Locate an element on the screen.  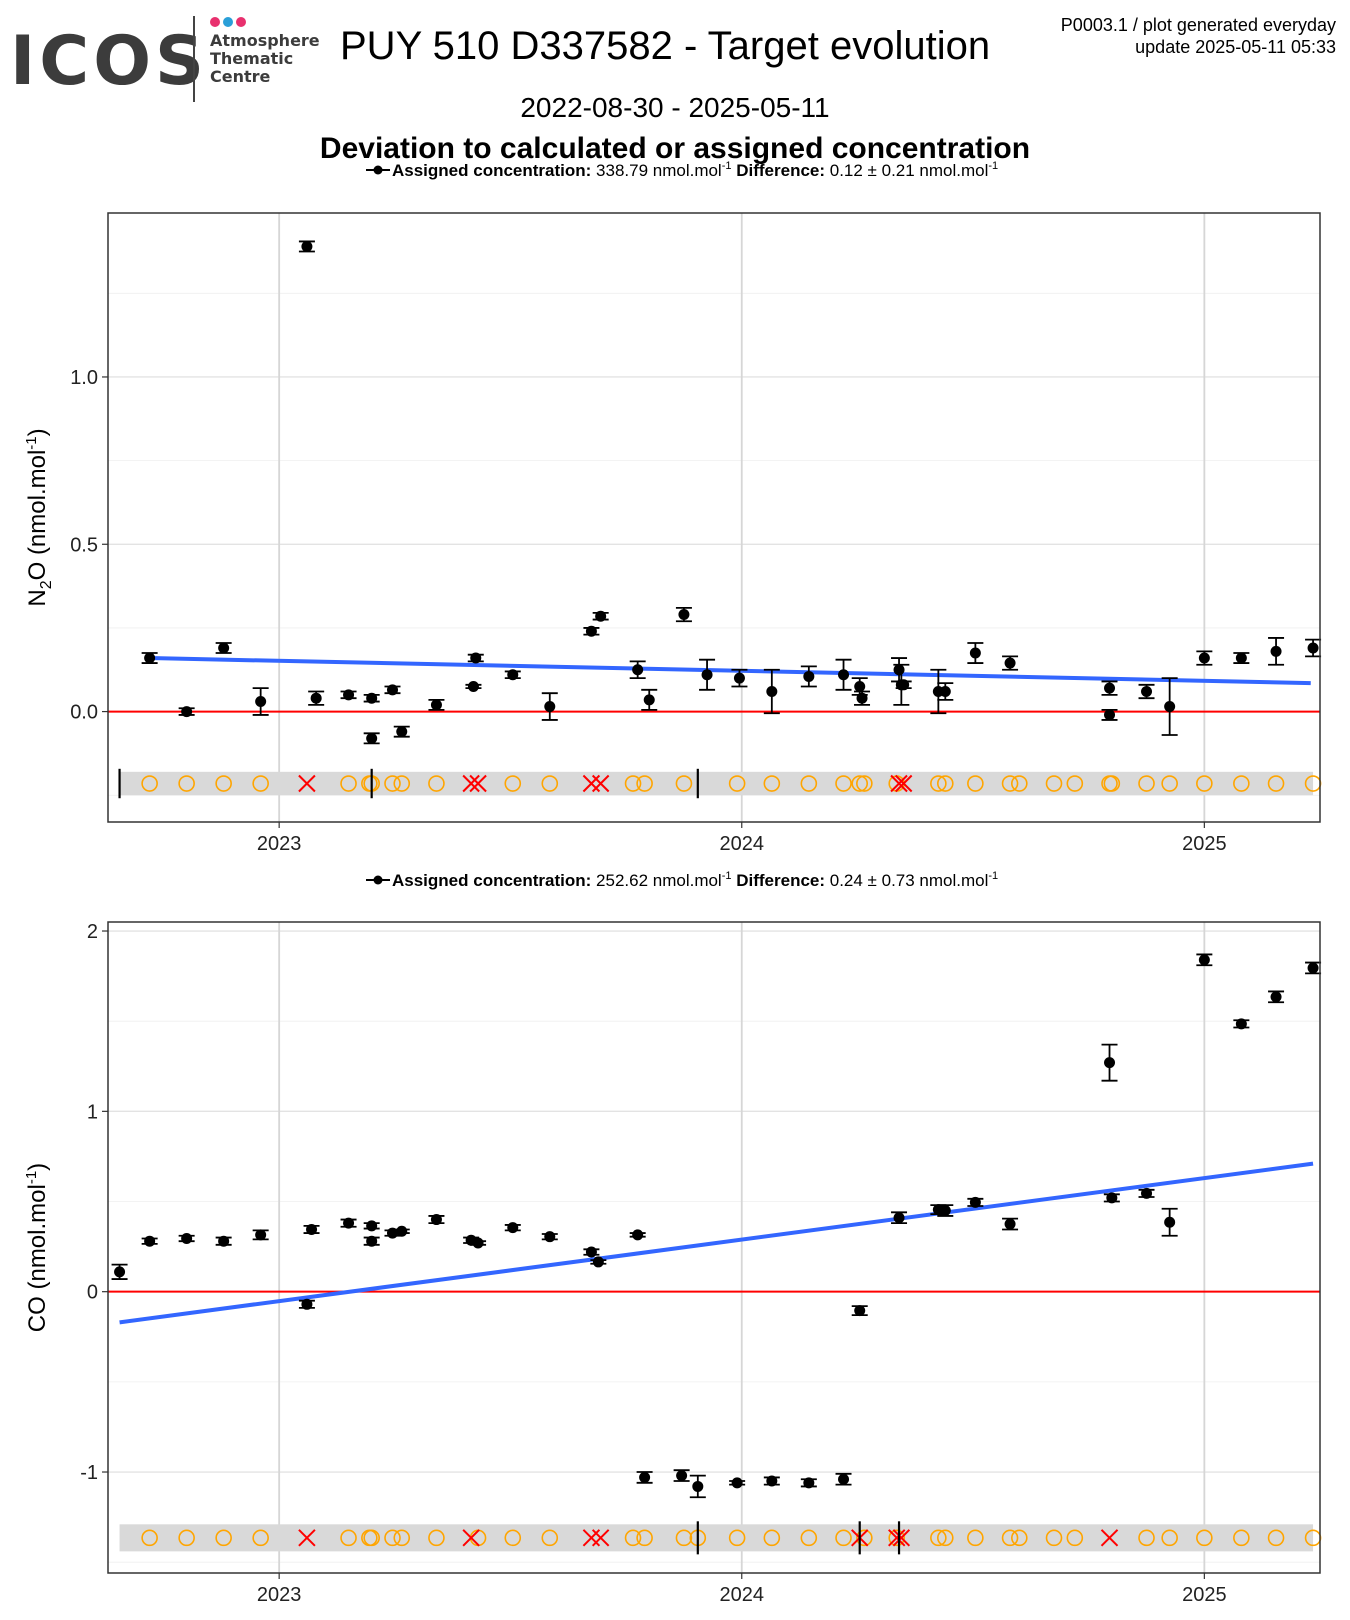
logo-sub-line: Centre is located at coordinates (240, 76).